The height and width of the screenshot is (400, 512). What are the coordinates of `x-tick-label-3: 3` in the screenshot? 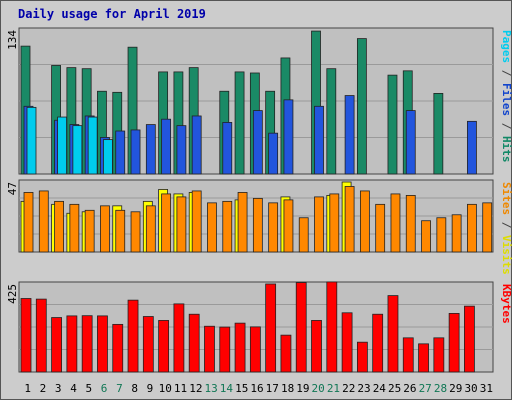 It's located at (58, 388).